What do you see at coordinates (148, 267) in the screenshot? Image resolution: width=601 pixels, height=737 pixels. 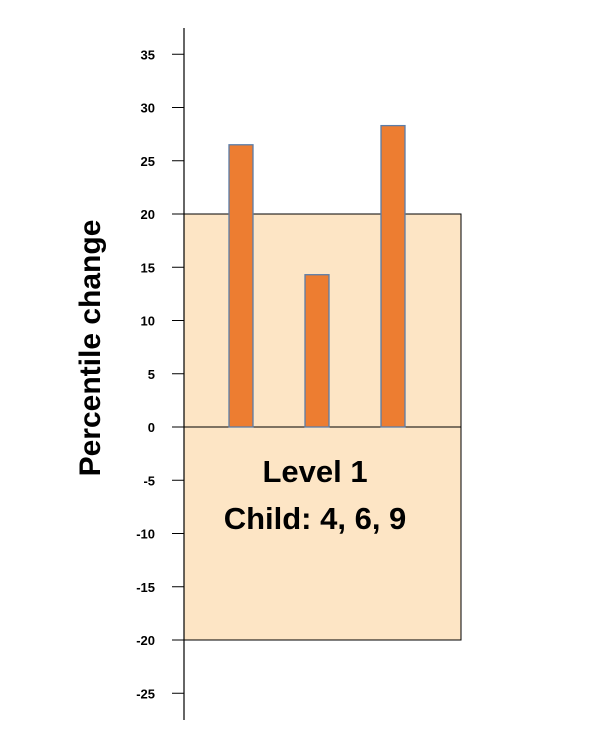 I see `y-tick-label: 15` at bounding box center [148, 267].